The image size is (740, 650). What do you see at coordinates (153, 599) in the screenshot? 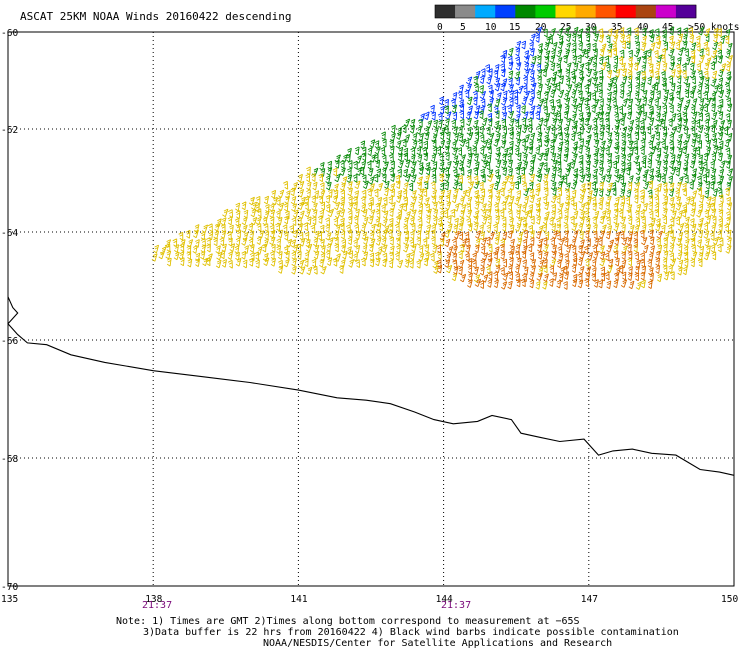
I see `lon-label: 138` at bounding box center [153, 599].